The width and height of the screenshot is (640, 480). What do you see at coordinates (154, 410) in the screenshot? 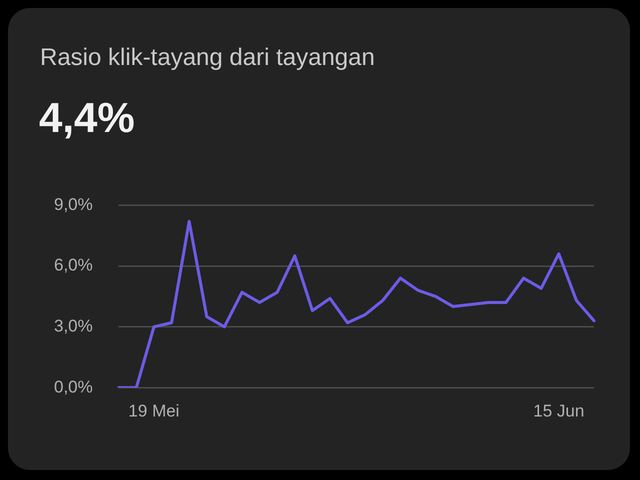
I see `x-tick-label: 19 Mei` at bounding box center [154, 410].